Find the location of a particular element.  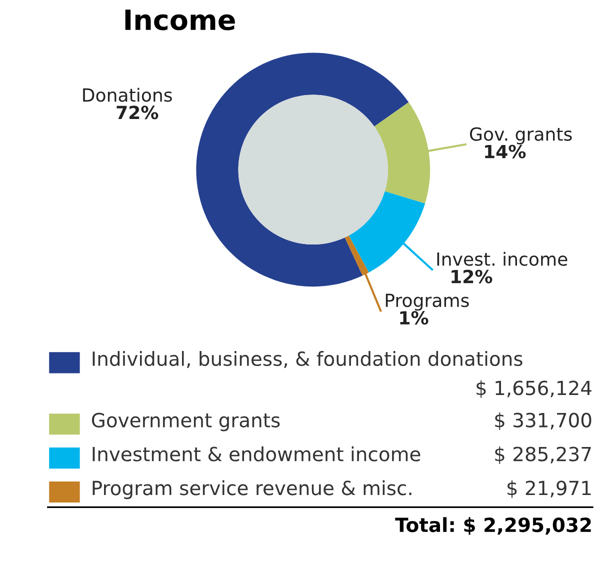

legend-label: Program service revenue & misc. is located at coordinates (252, 490).